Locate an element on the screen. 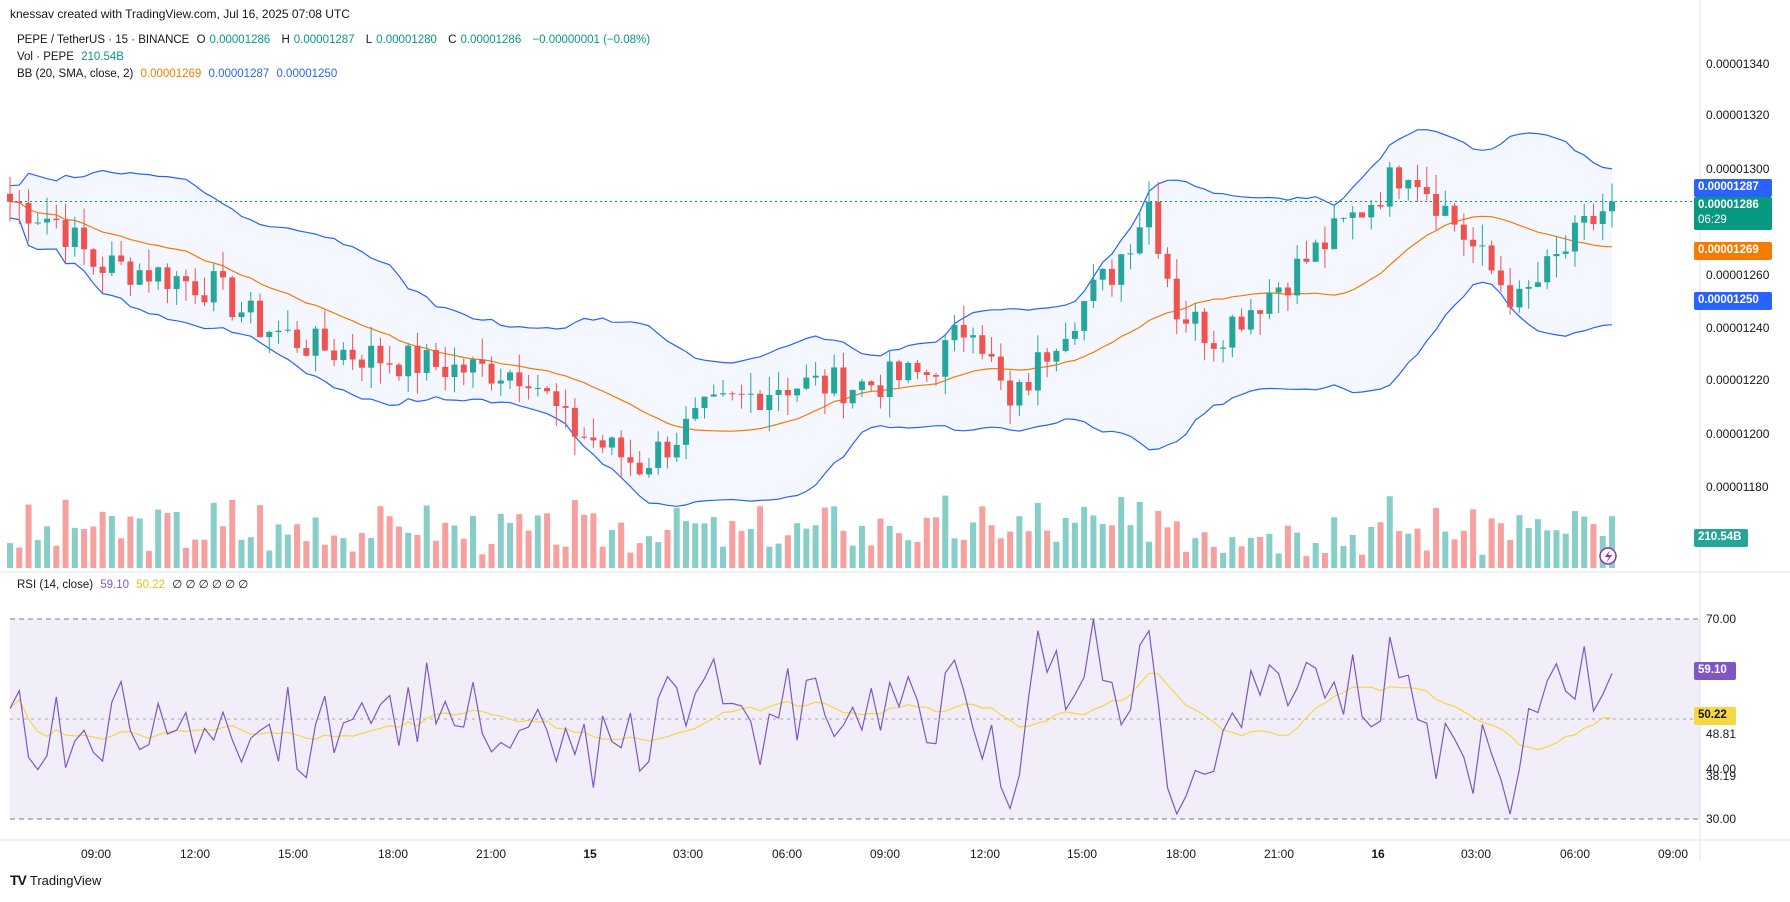 This screenshot has width=1790, height=902. bb-upper-tag: 0.00001287 is located at coordinates (1733, 188).